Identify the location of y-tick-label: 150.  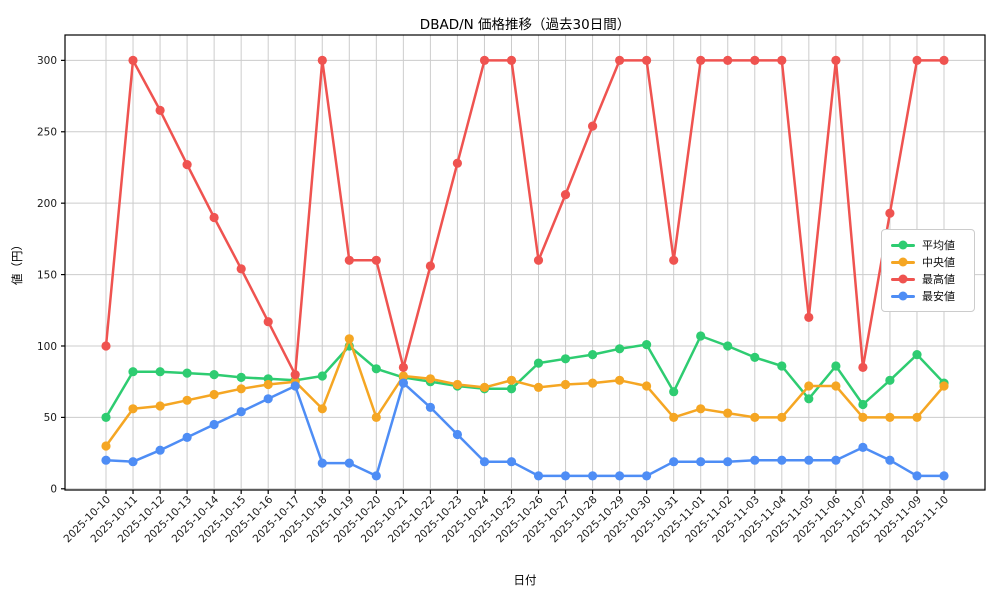
(47, 275).